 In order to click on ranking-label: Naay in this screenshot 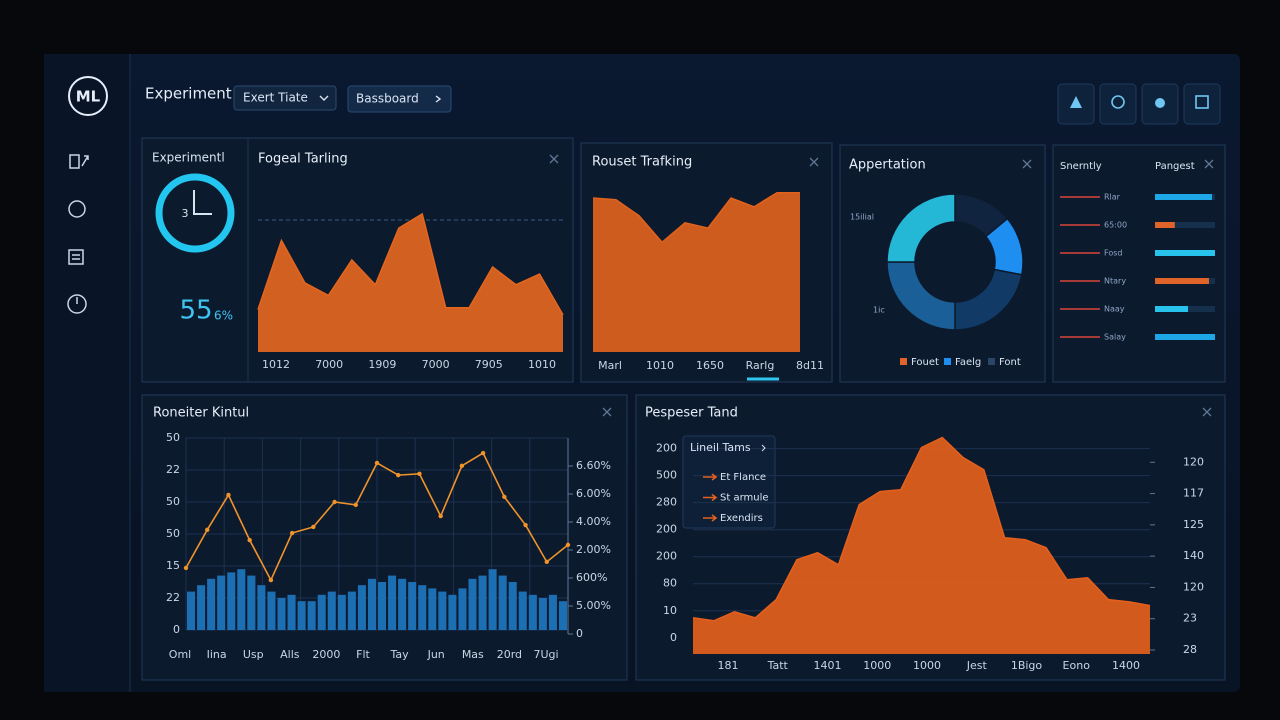, I will do `click(1114, 309)`.